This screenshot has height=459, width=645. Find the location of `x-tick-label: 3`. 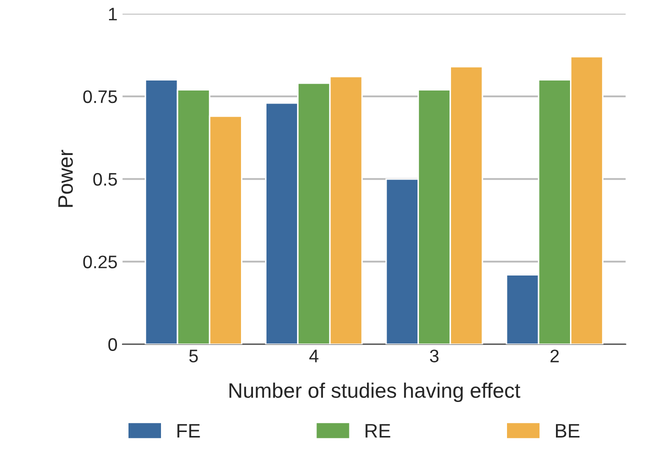

x-tick-label: 3 is located at coordinates (434, 356).